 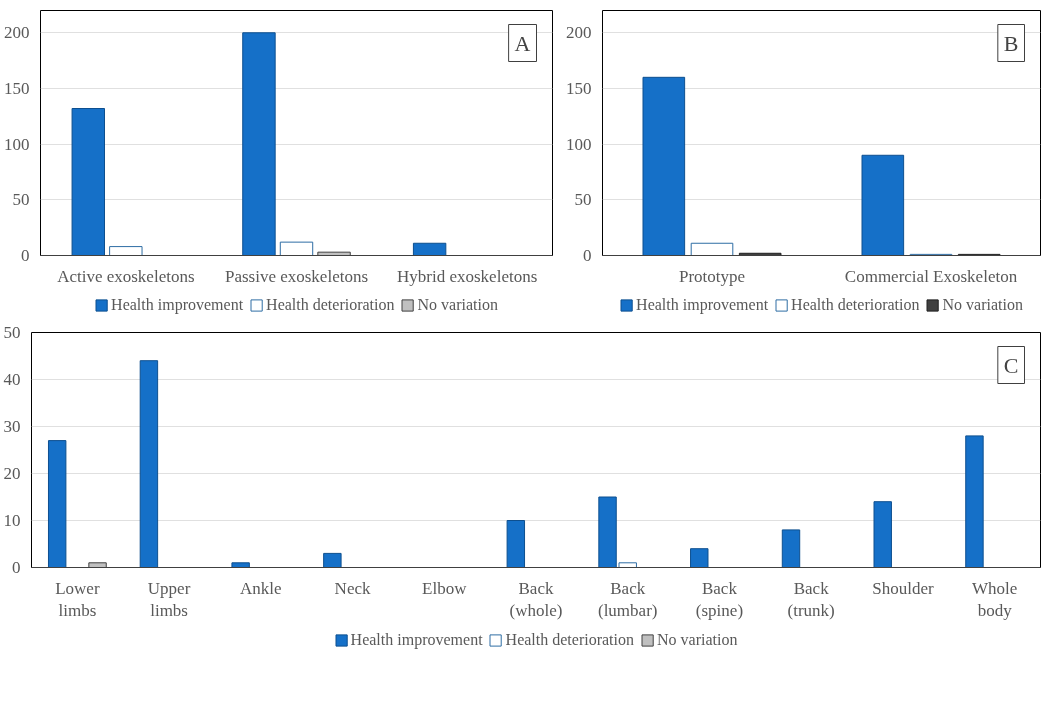 What do you see at coordinates (931, 276) in the screenshot?
I see `x-tick-label: Commercial Exoskeleton` at bounding box center [931, 276].